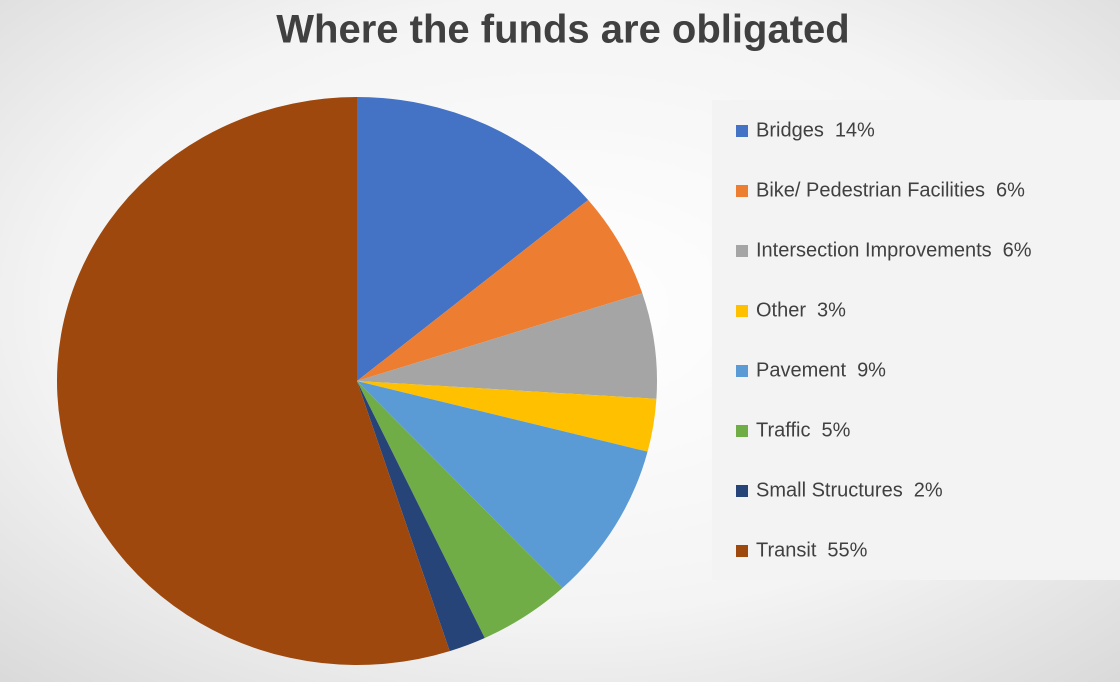 Image resolution: width=1120 pixels, height=682 pixels. Describe the element at coordinates (829, 490) in the screenshot. I see `legend-label: Small Structures` at that location.